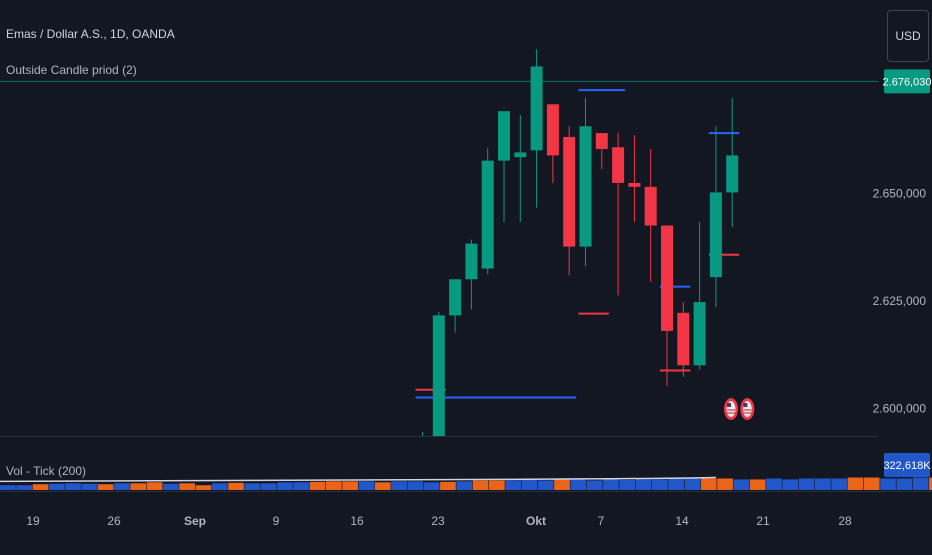 The width and height of the screenshot is (932, 555). Describe the element at coordinates (900, 301) in the screenshot. I see `price-axis-tick: 2.625,000` at that location.